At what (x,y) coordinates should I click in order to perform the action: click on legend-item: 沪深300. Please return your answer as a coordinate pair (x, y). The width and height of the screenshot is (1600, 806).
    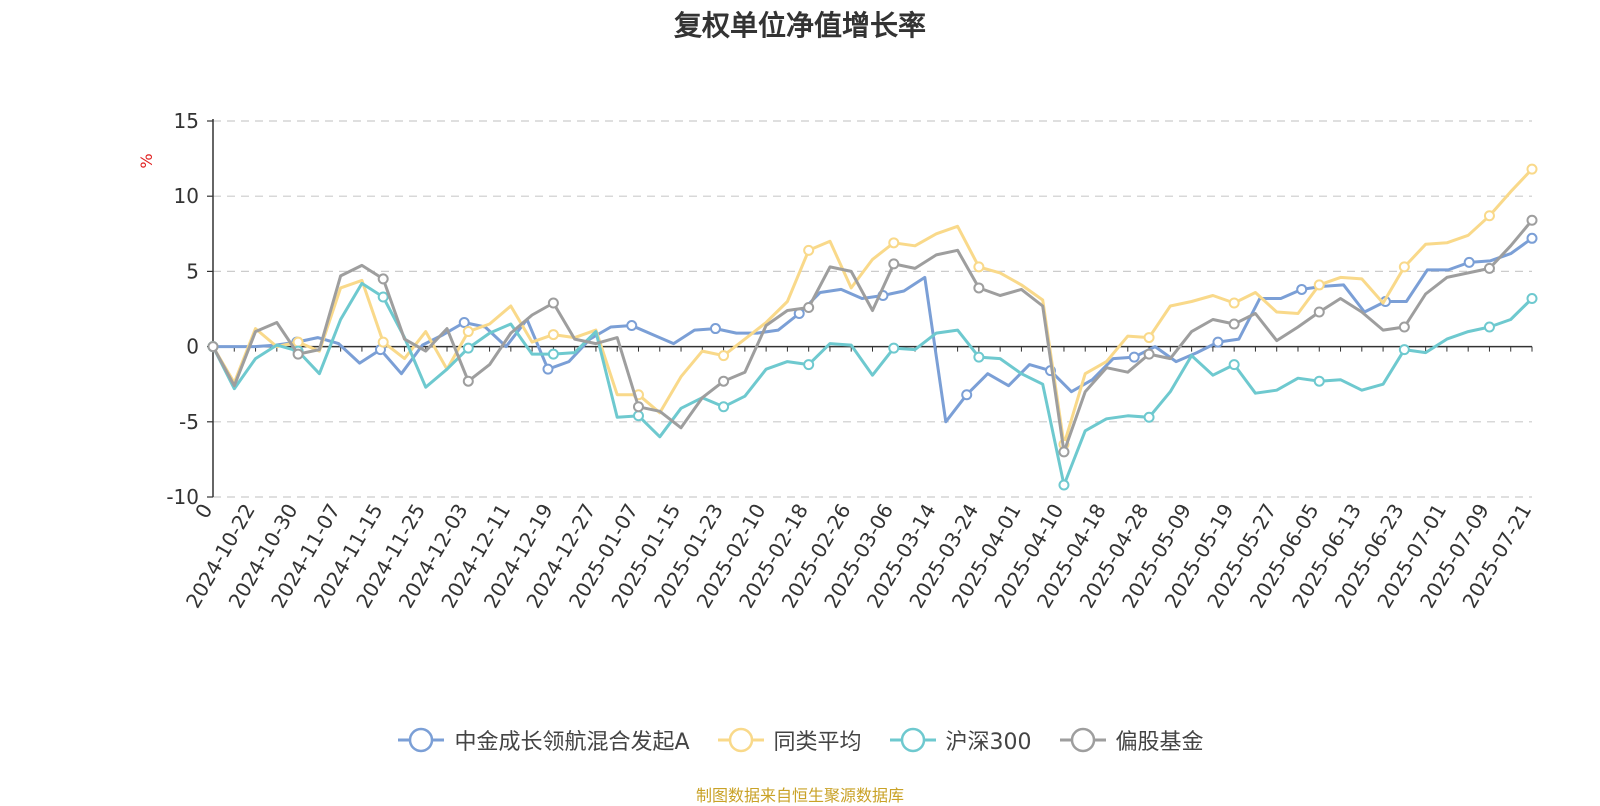
    Looking at the image, I should click on (960, 740).